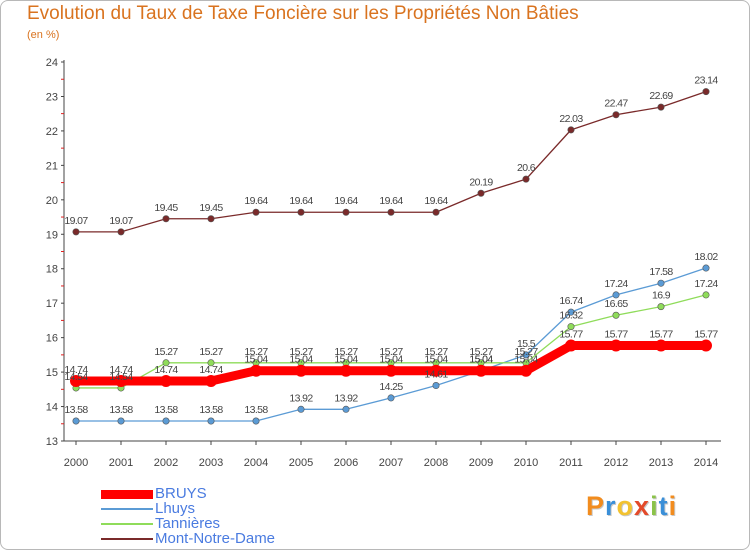 This screenshot has width=750, height=550. I want to click on y-tick-label: 14, so click(52, 408).